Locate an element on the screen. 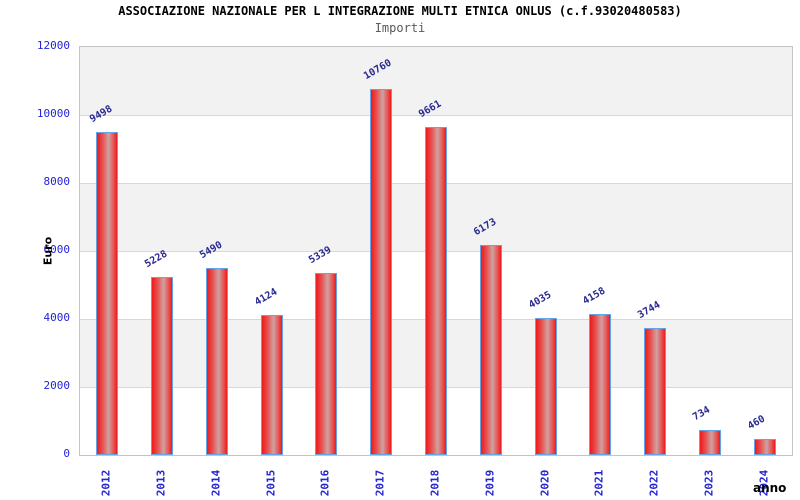 The height and width of the screenshot is (500, 800). bar-2023 is located at coordinates (709, 442).